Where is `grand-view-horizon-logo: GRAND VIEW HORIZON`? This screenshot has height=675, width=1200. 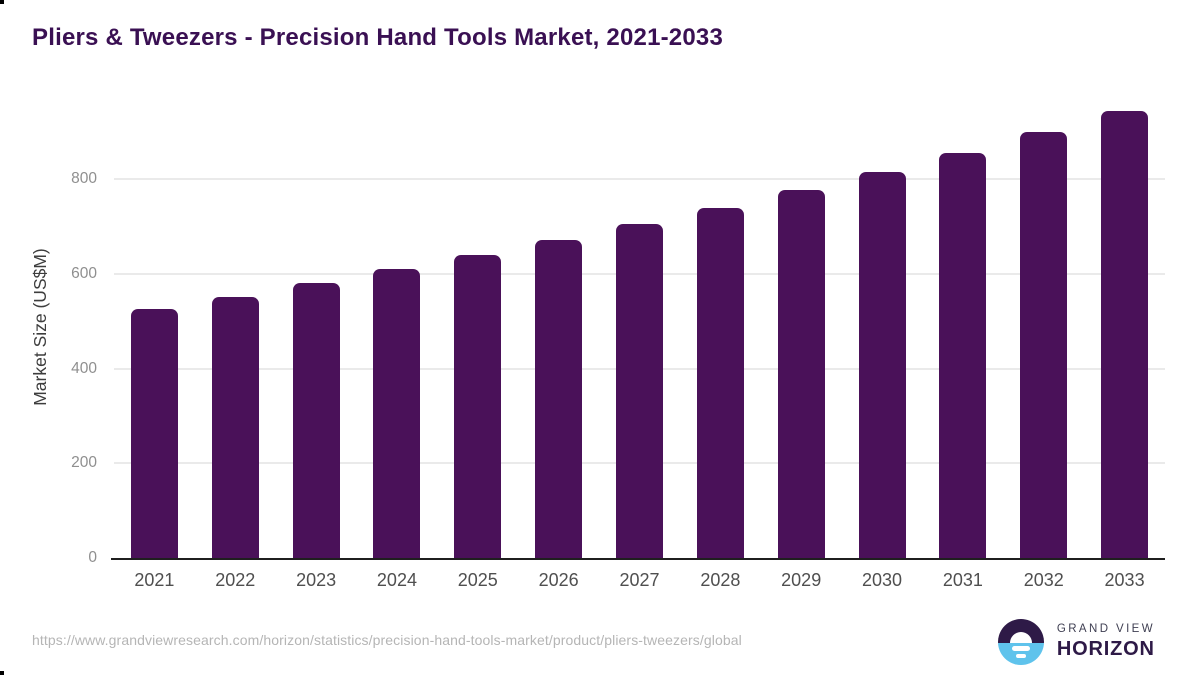 grand-view-horizon-logo: GRAND VIEW HORIZON is located at coordinates (1076, 642).